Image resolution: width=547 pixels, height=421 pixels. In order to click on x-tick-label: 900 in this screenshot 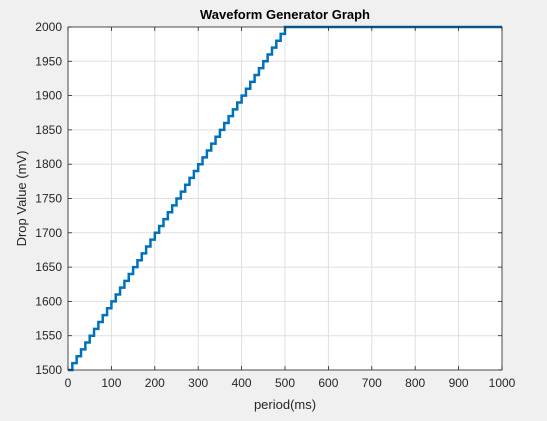, I will do `click(459, 383)`.